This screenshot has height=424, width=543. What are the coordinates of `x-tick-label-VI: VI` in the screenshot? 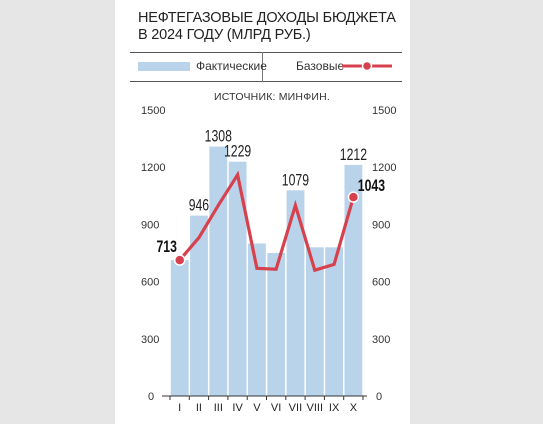 It's located at (276, 408).